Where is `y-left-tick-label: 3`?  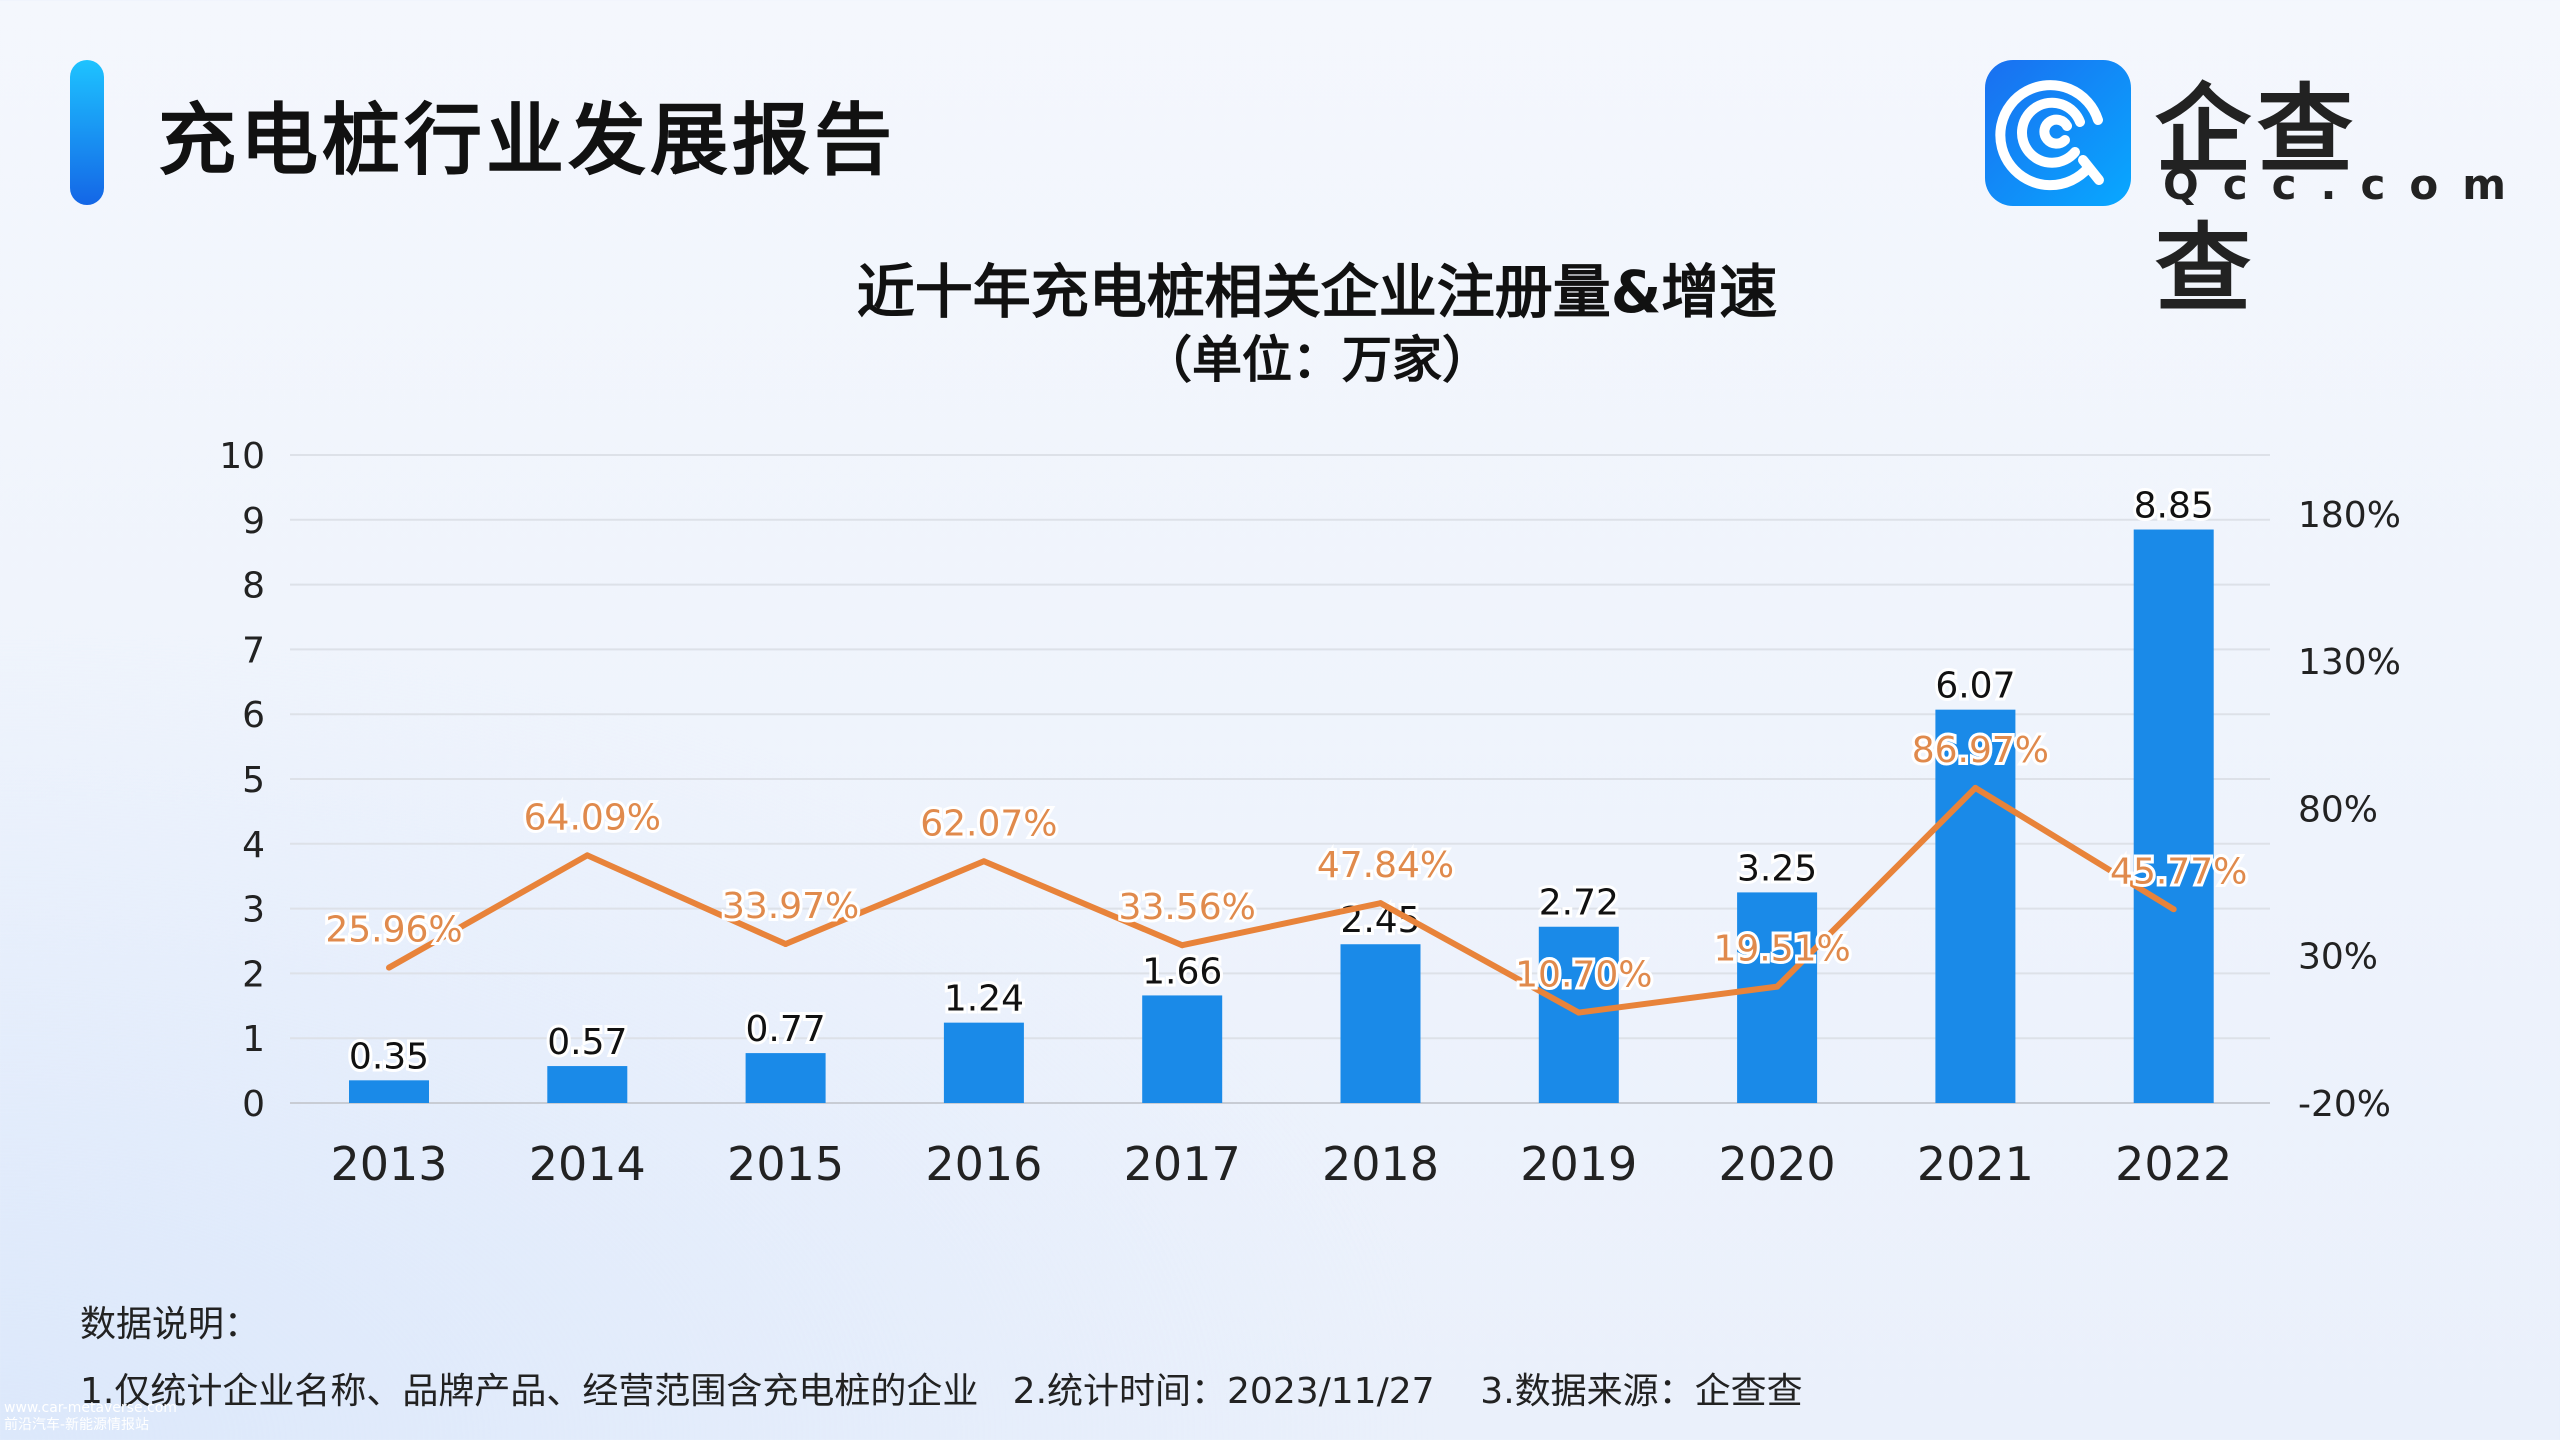 y-left-tick-label: 3 is located at coordinates (253, 910).